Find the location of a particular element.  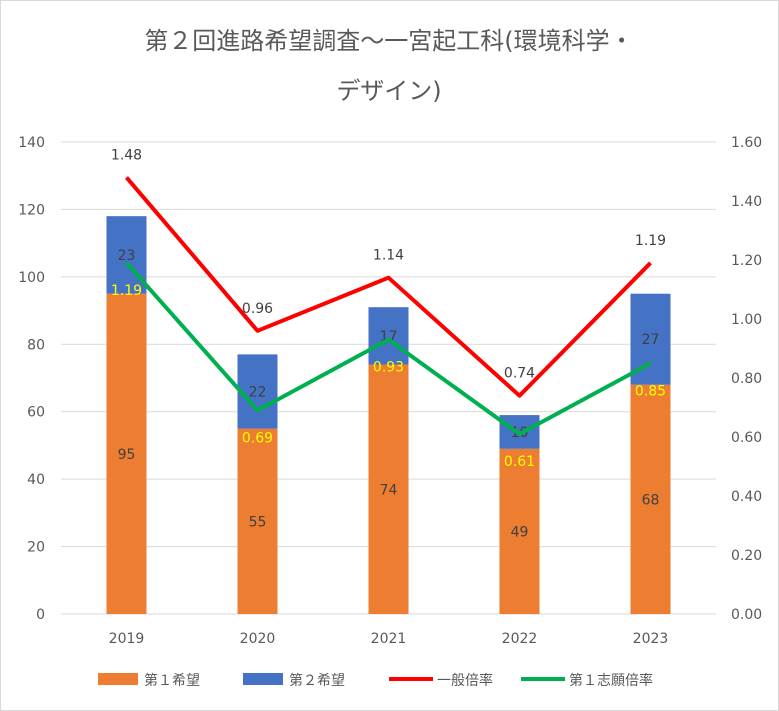

y-left-tick: 100 is located at coordinates (31, 278).